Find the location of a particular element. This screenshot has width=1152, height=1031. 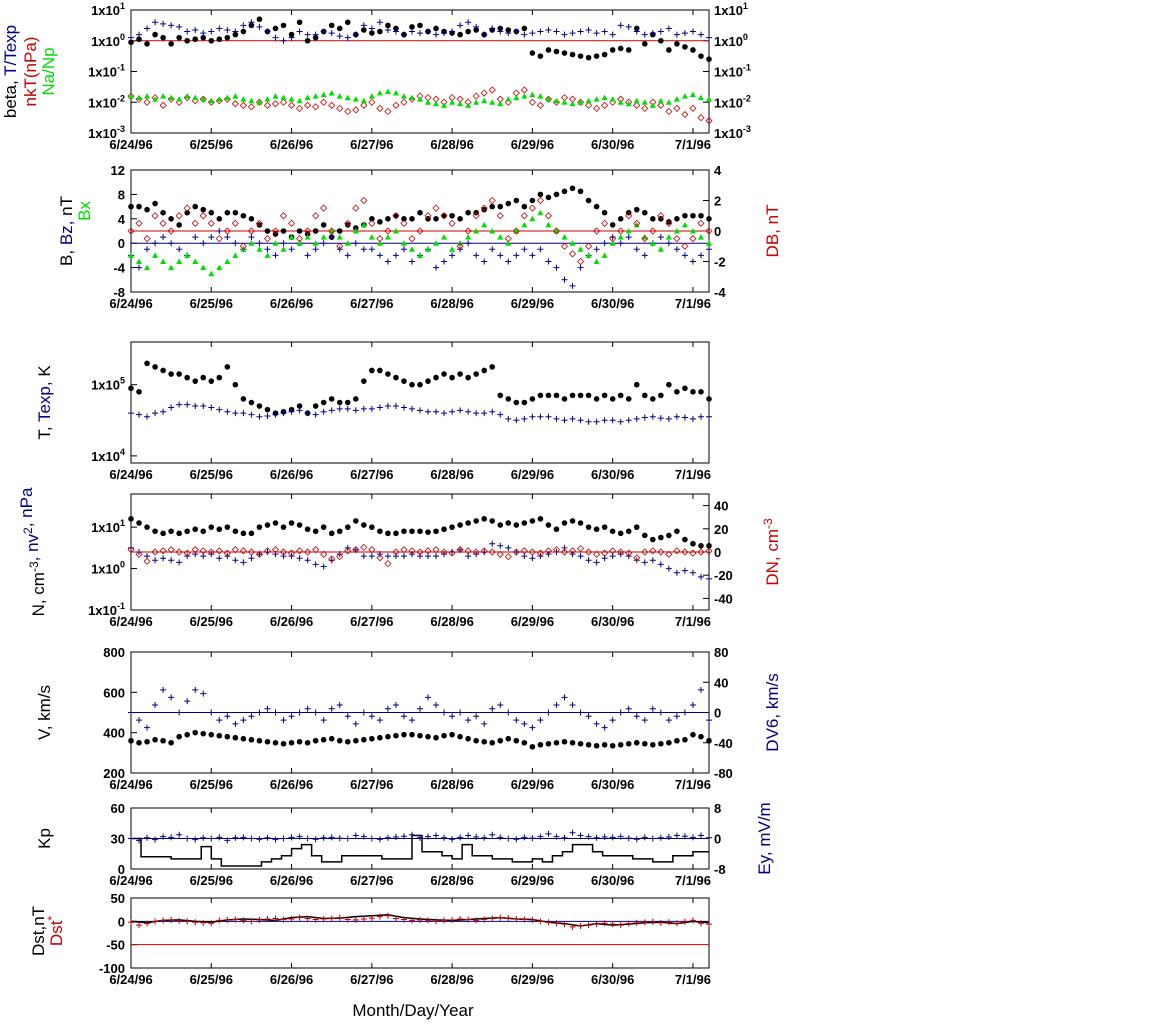

x-tick-label: 6/28/96 is located at coordinates (451, 880).